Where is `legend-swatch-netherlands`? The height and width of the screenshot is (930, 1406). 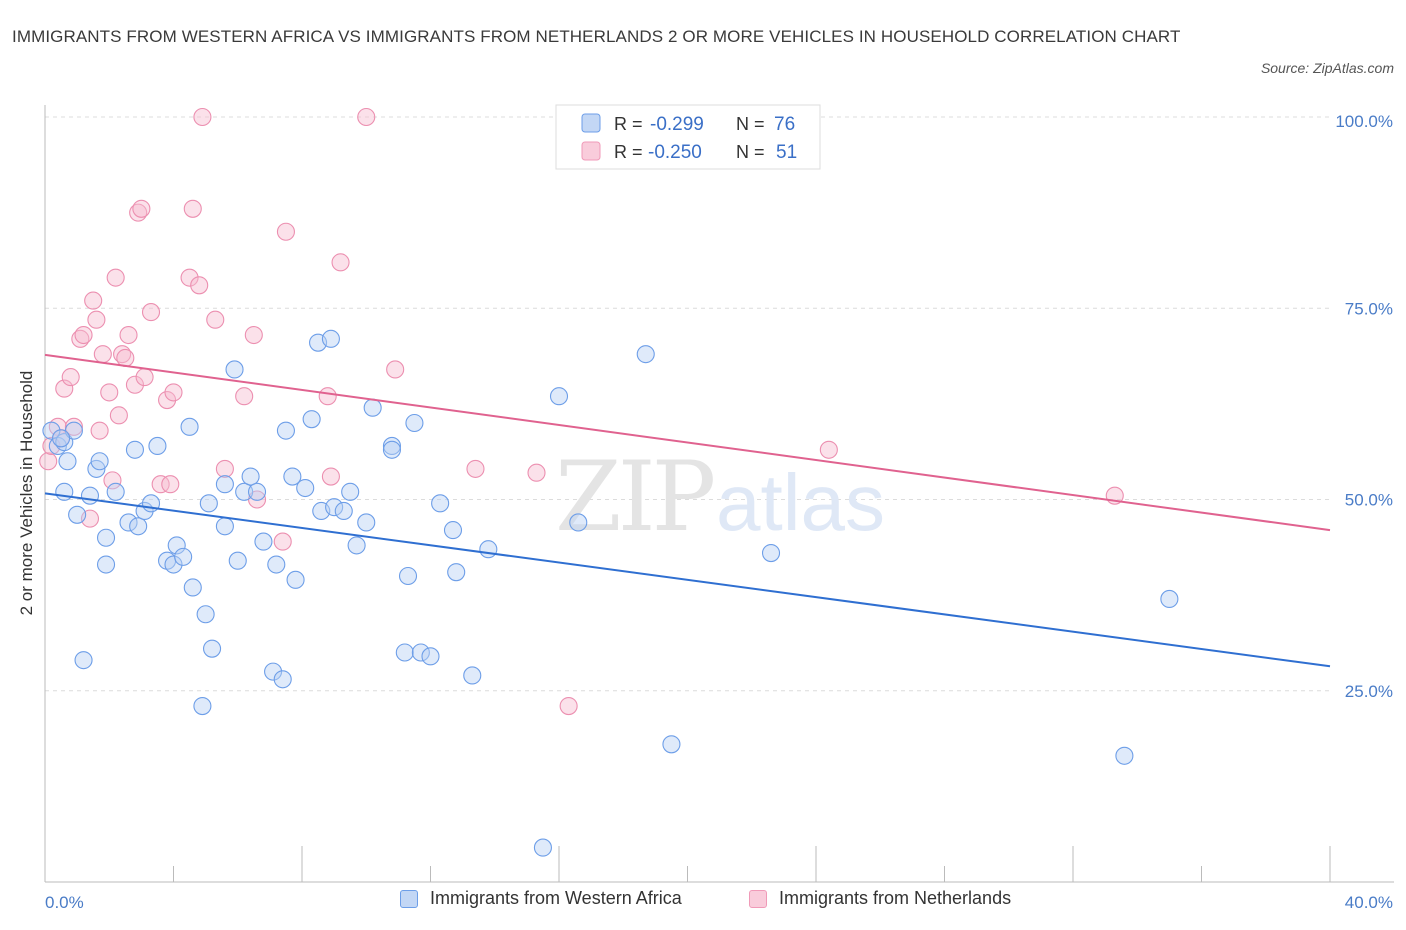
legend-swatch-netherlands is located at coordinates (758, 898).